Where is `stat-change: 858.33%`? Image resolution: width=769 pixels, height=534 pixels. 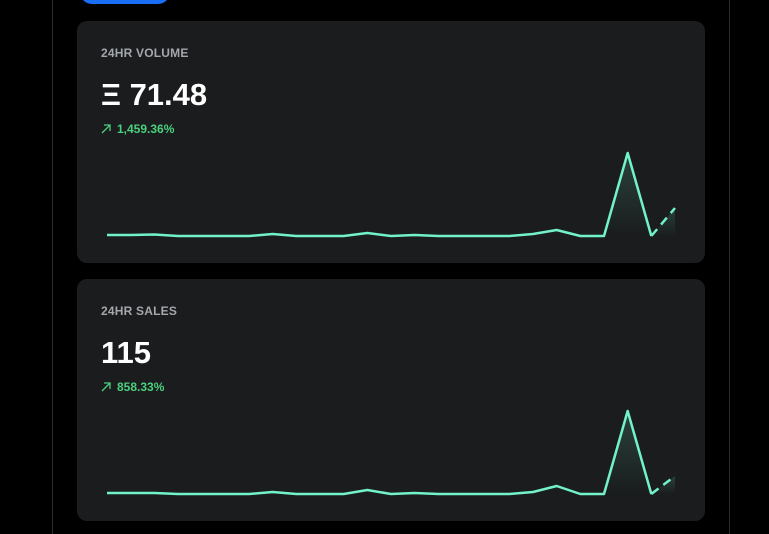 stat-change: 858.33% is located at coordinates (132, 387).